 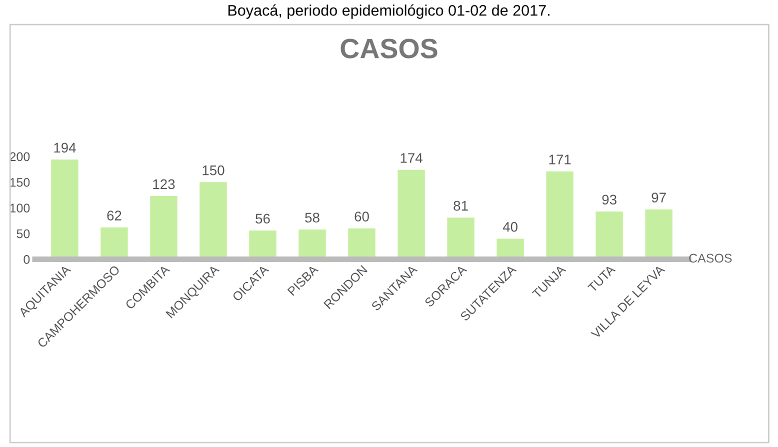 What do you see at coordinates (312, 217) in the screenshot?
I see `data-label: 58` at bounding box center [312, 217].